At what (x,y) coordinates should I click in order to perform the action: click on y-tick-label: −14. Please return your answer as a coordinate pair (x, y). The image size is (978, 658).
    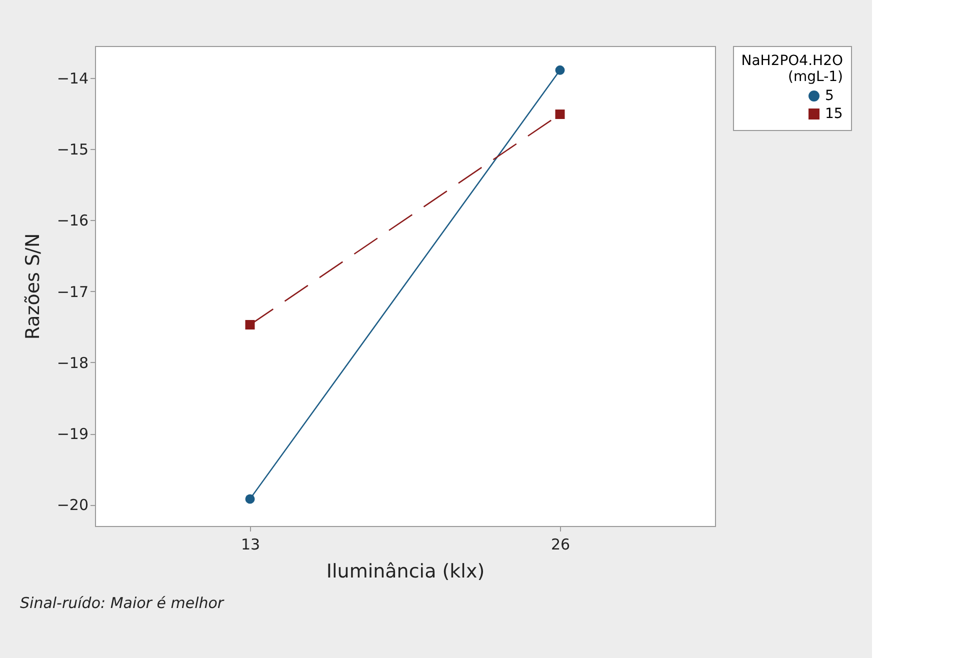
    Looking at the image, I should click on (72, 79).